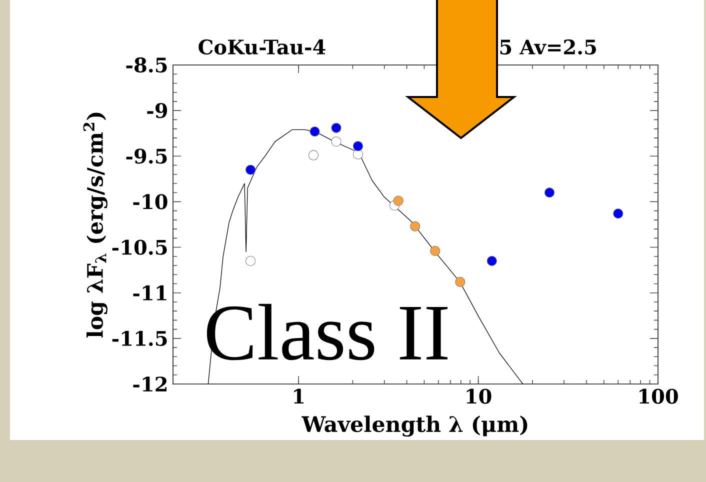 Image resolution: width=706 pixels, height=482 pixels. What do you see at coordinates (146, 156) in the screenshot?
I see `y-tick-label: -9.5` at bounding box center [146, 156].